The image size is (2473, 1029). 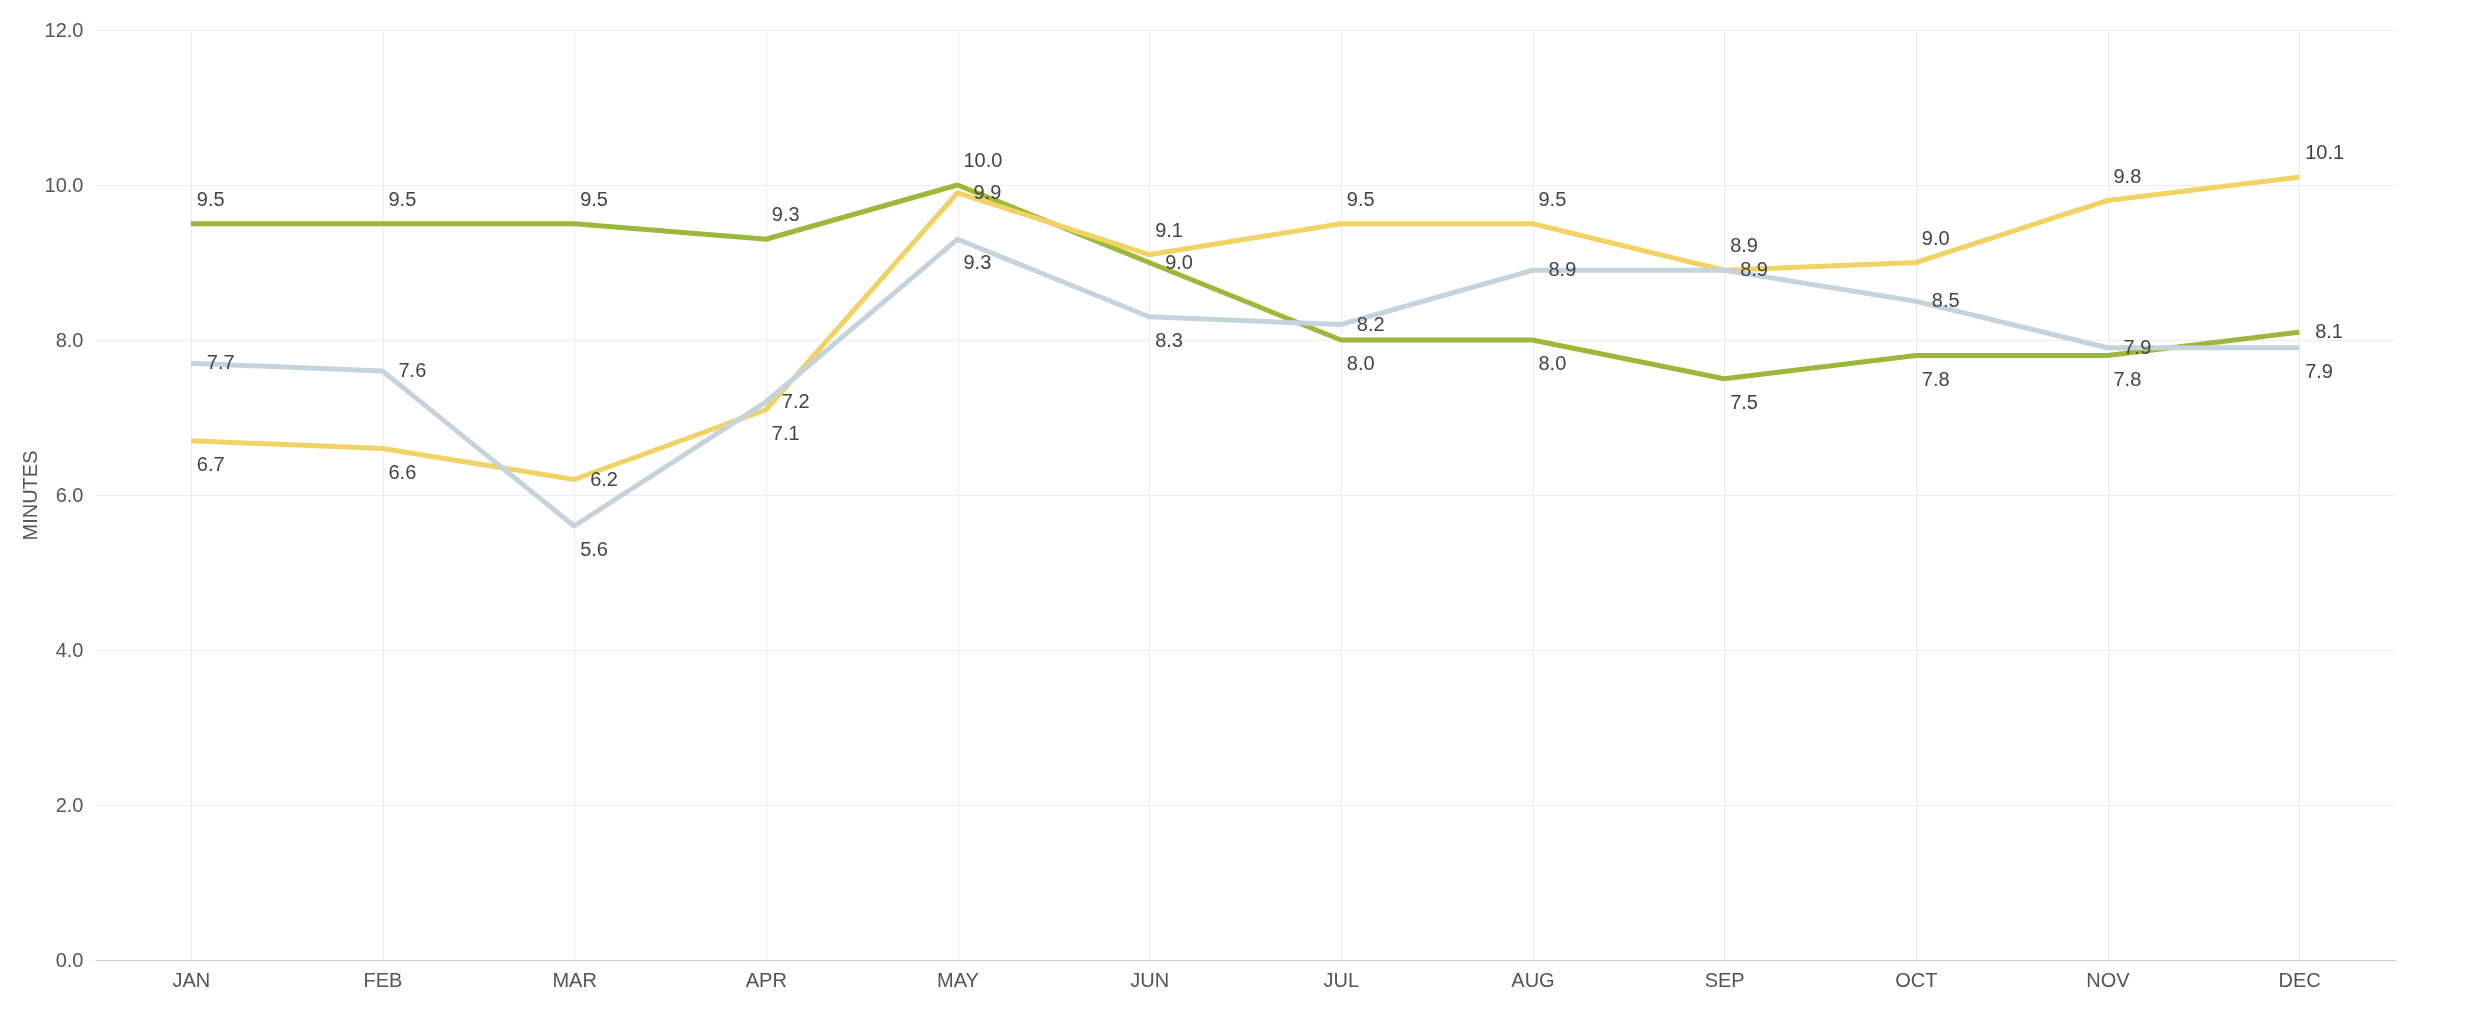 I want to click on x-tick-label: JUN, so click(x=1150, y=979).